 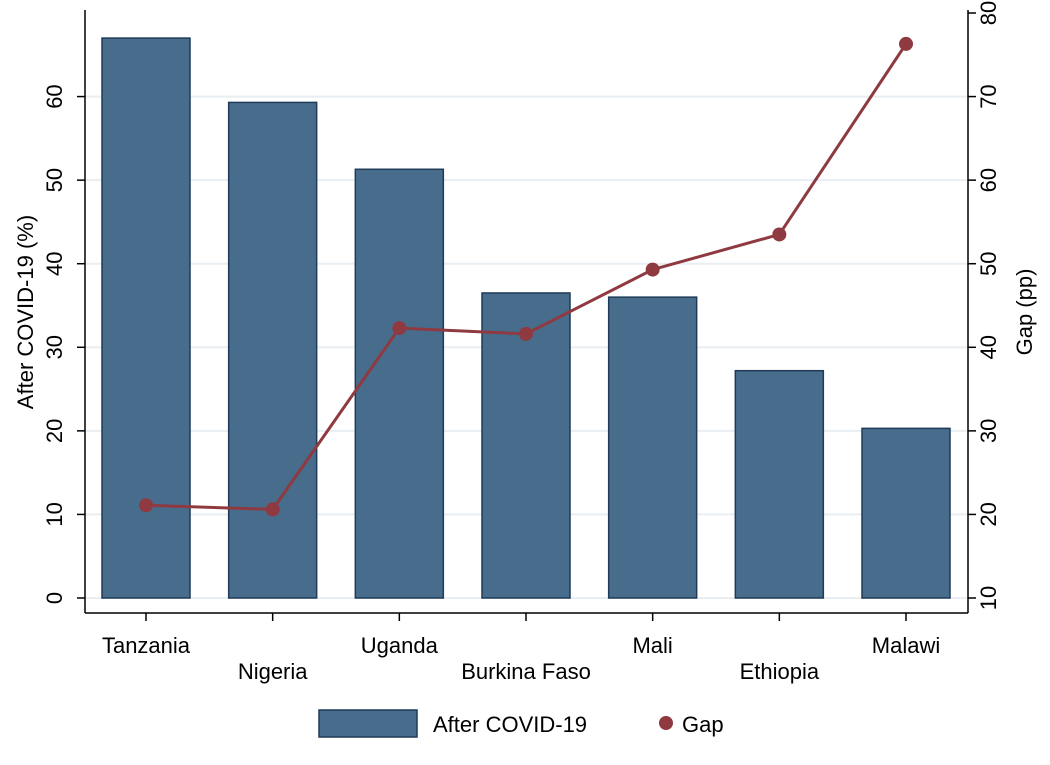 I want to click on legend-label-after-covid: After COVID-19, so click(x=510, y=724).